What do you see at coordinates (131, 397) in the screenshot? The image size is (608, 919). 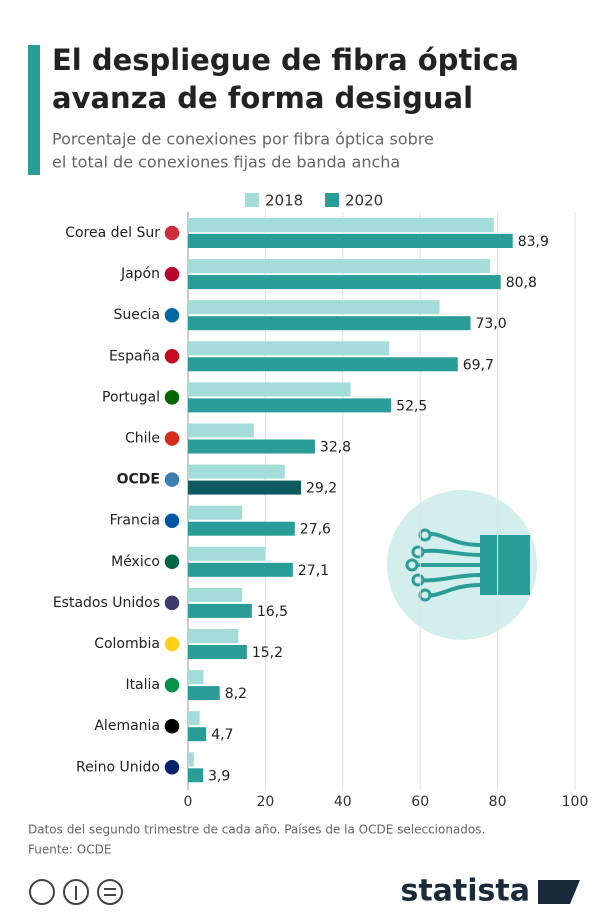 I see `y-tick-label: Portugal` at bounding box center [131, 397].